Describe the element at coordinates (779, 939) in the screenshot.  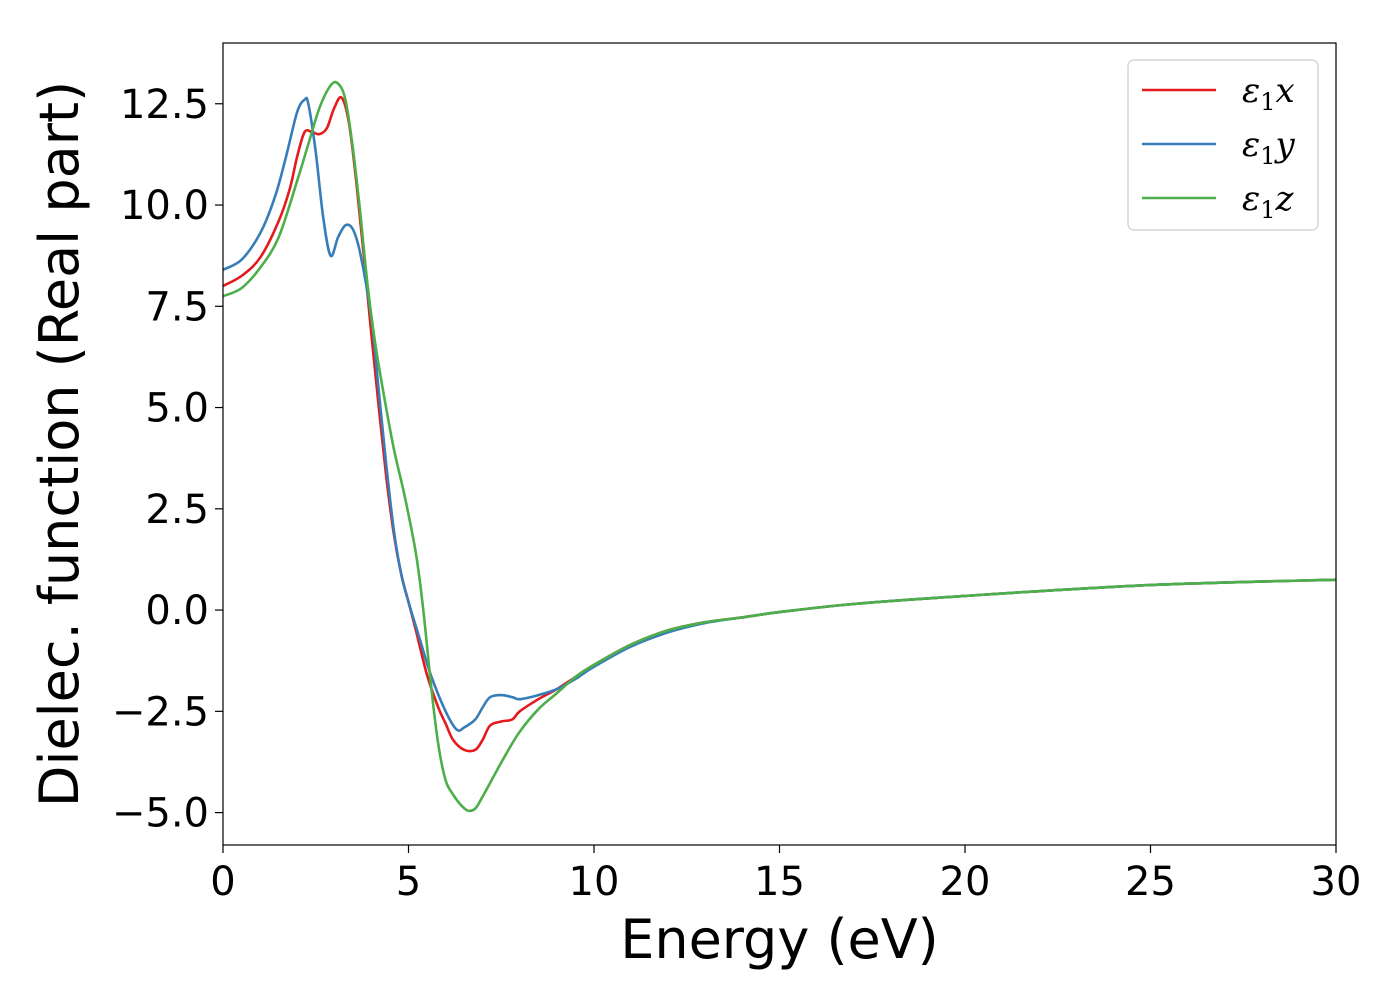
I see `x-axis-label: Energy (eV)` at that location.